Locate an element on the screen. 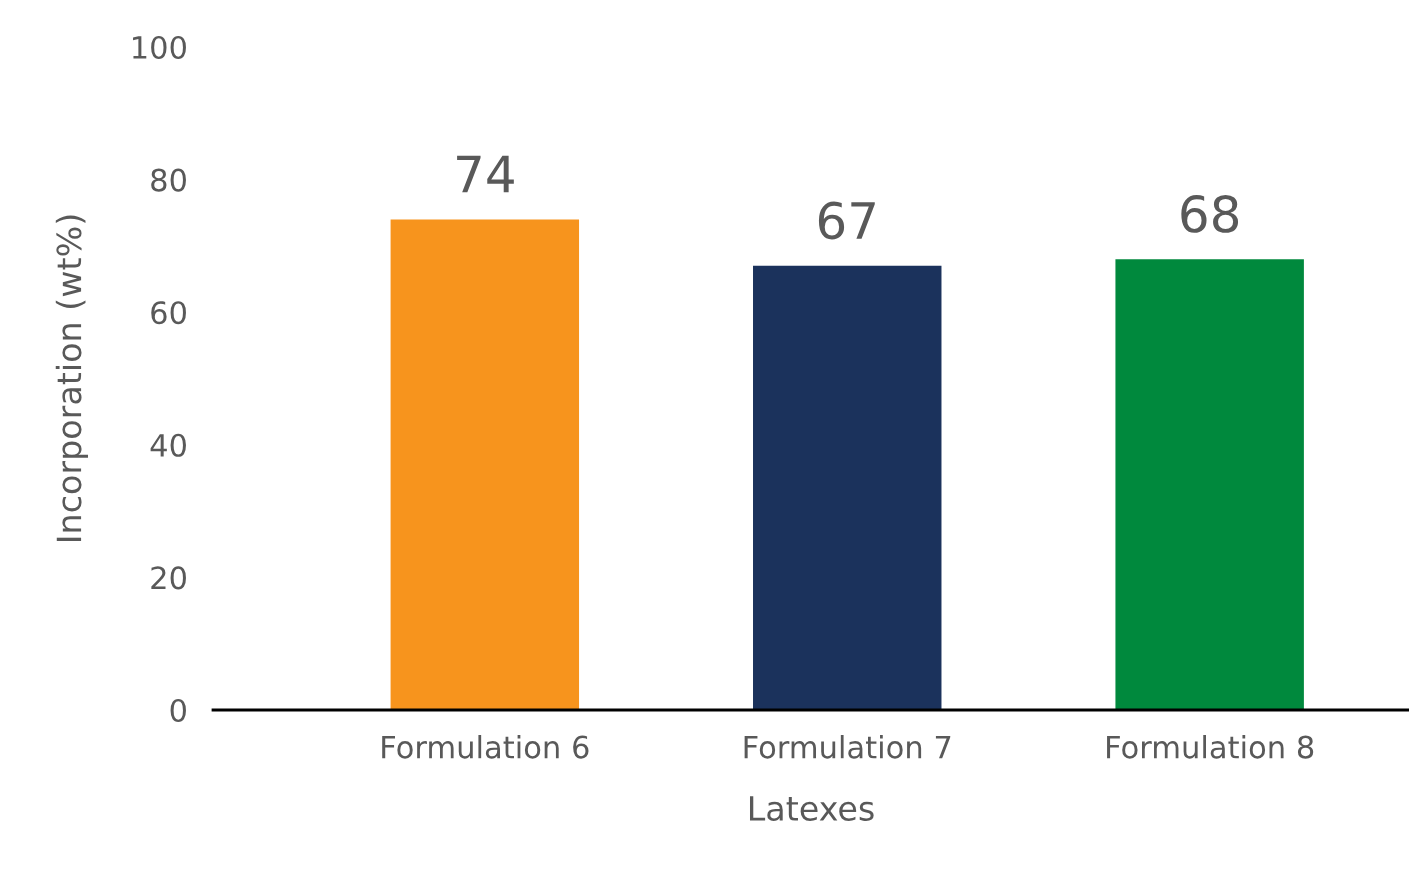 The height and width of the screenshot is (871, 1409). y-tick-label: 20 is located at coordinates (168, 578).